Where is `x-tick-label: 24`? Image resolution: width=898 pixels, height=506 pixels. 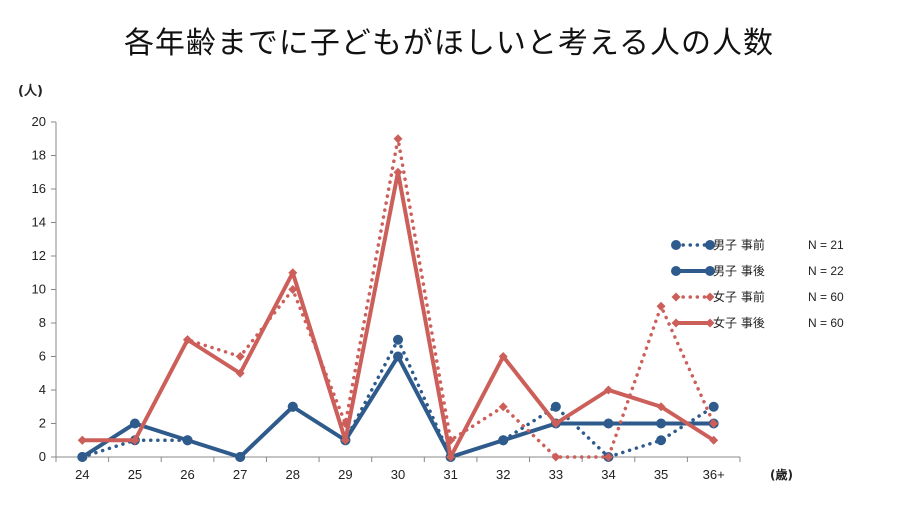 x-tick-label: 24 is located at coordinates (82, 474).